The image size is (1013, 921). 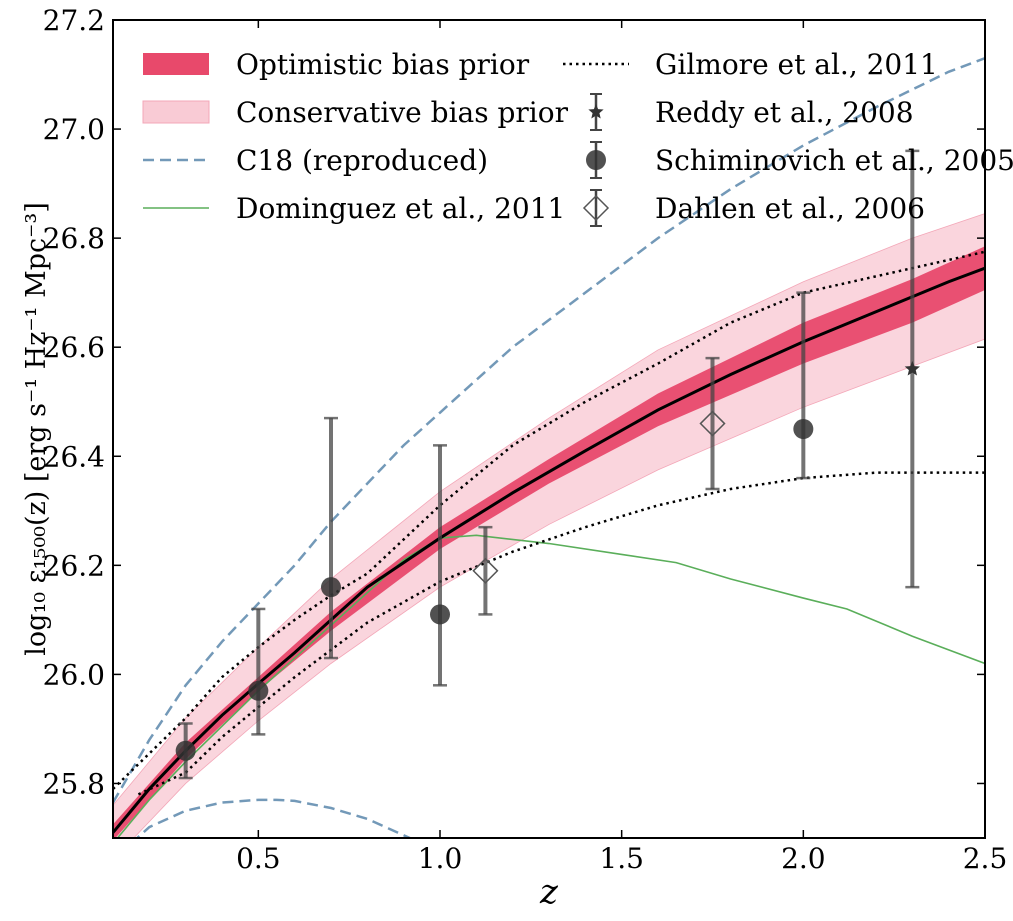 I want to click on data-point-star, so click(x=912, y=368).